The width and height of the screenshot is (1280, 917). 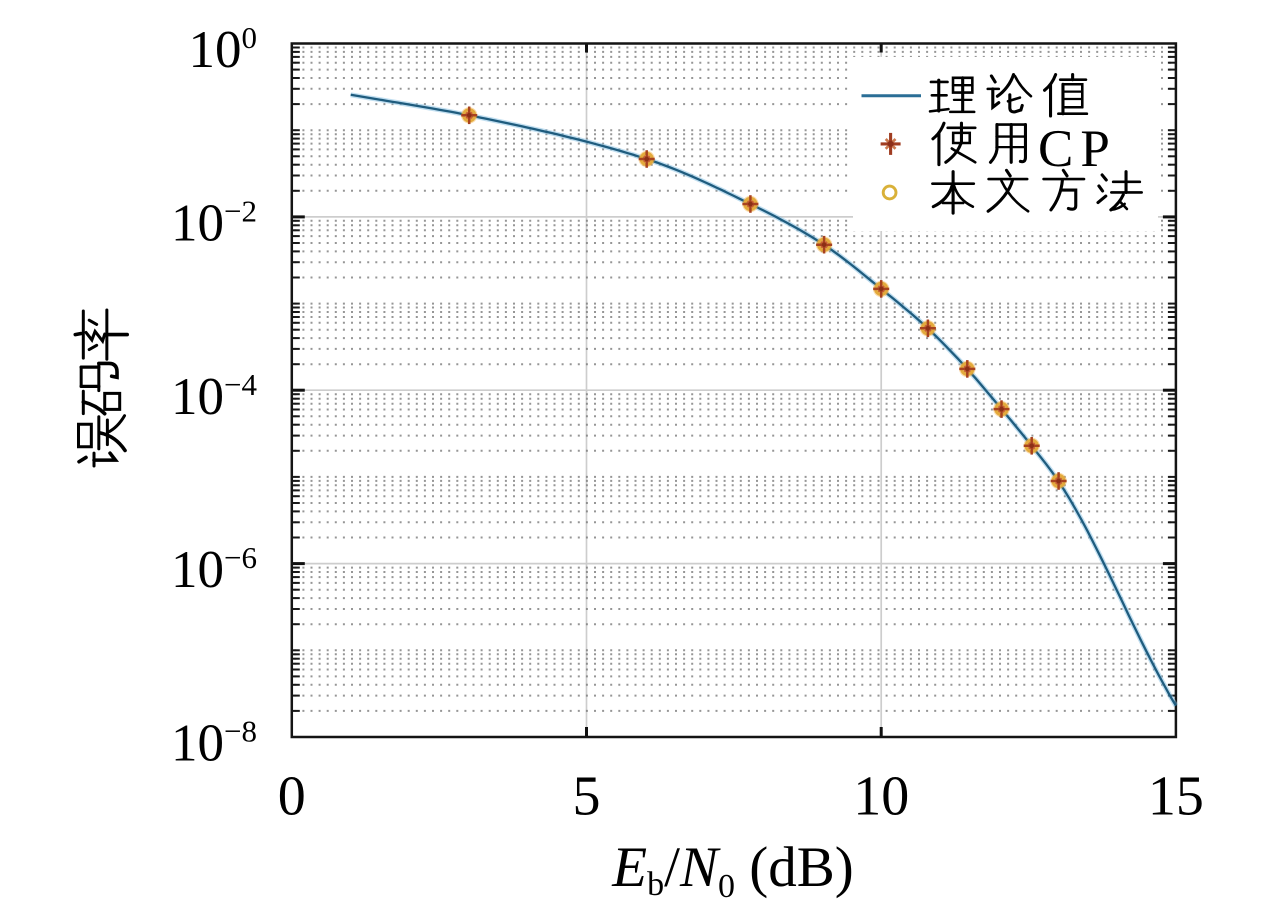 What do you see at coordinates (587, 797) in the screenshot?
I see `svg-text: 5` at bounding box center [587, 797].